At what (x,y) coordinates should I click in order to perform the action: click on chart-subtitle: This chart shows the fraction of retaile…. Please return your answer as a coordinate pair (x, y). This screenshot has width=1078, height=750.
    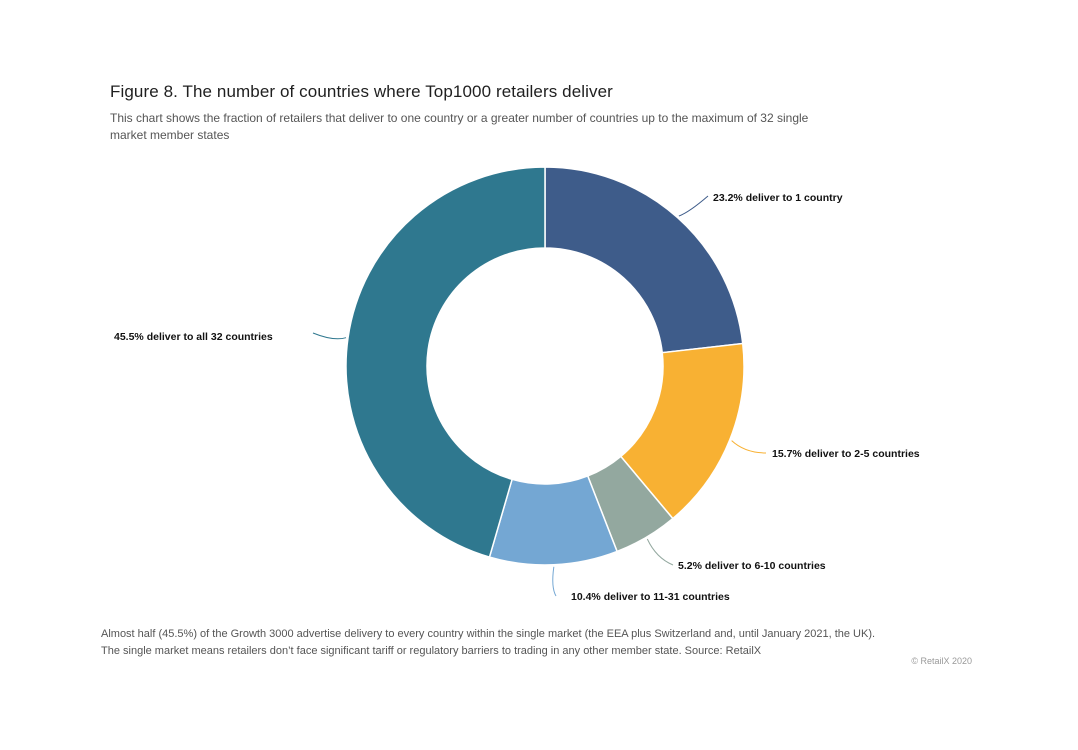
    Looking at the image, I should click on (459, 126).